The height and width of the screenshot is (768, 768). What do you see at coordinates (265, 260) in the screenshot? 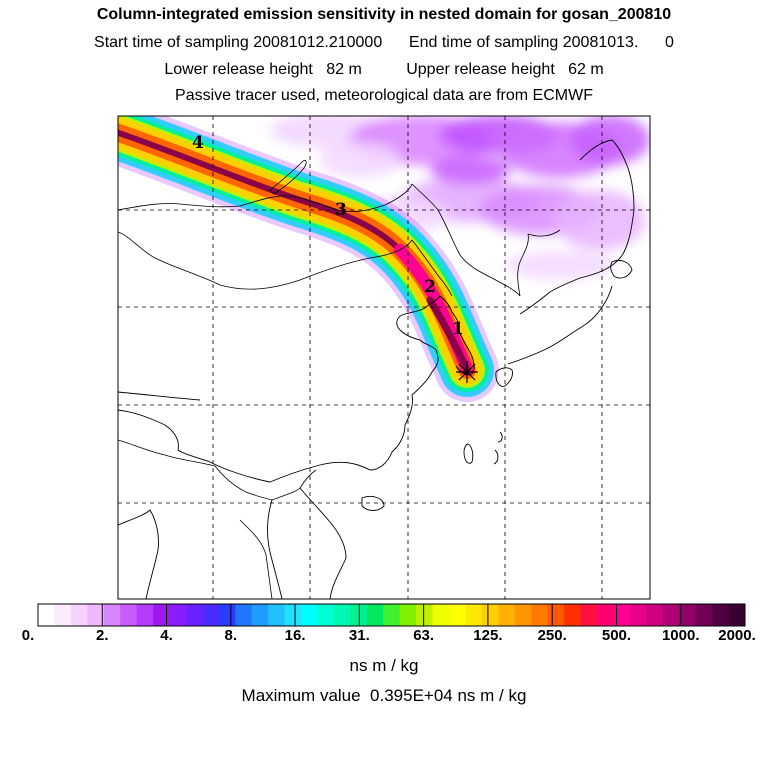
I see `mongolia-china-border` at bounding box center [265, 260].